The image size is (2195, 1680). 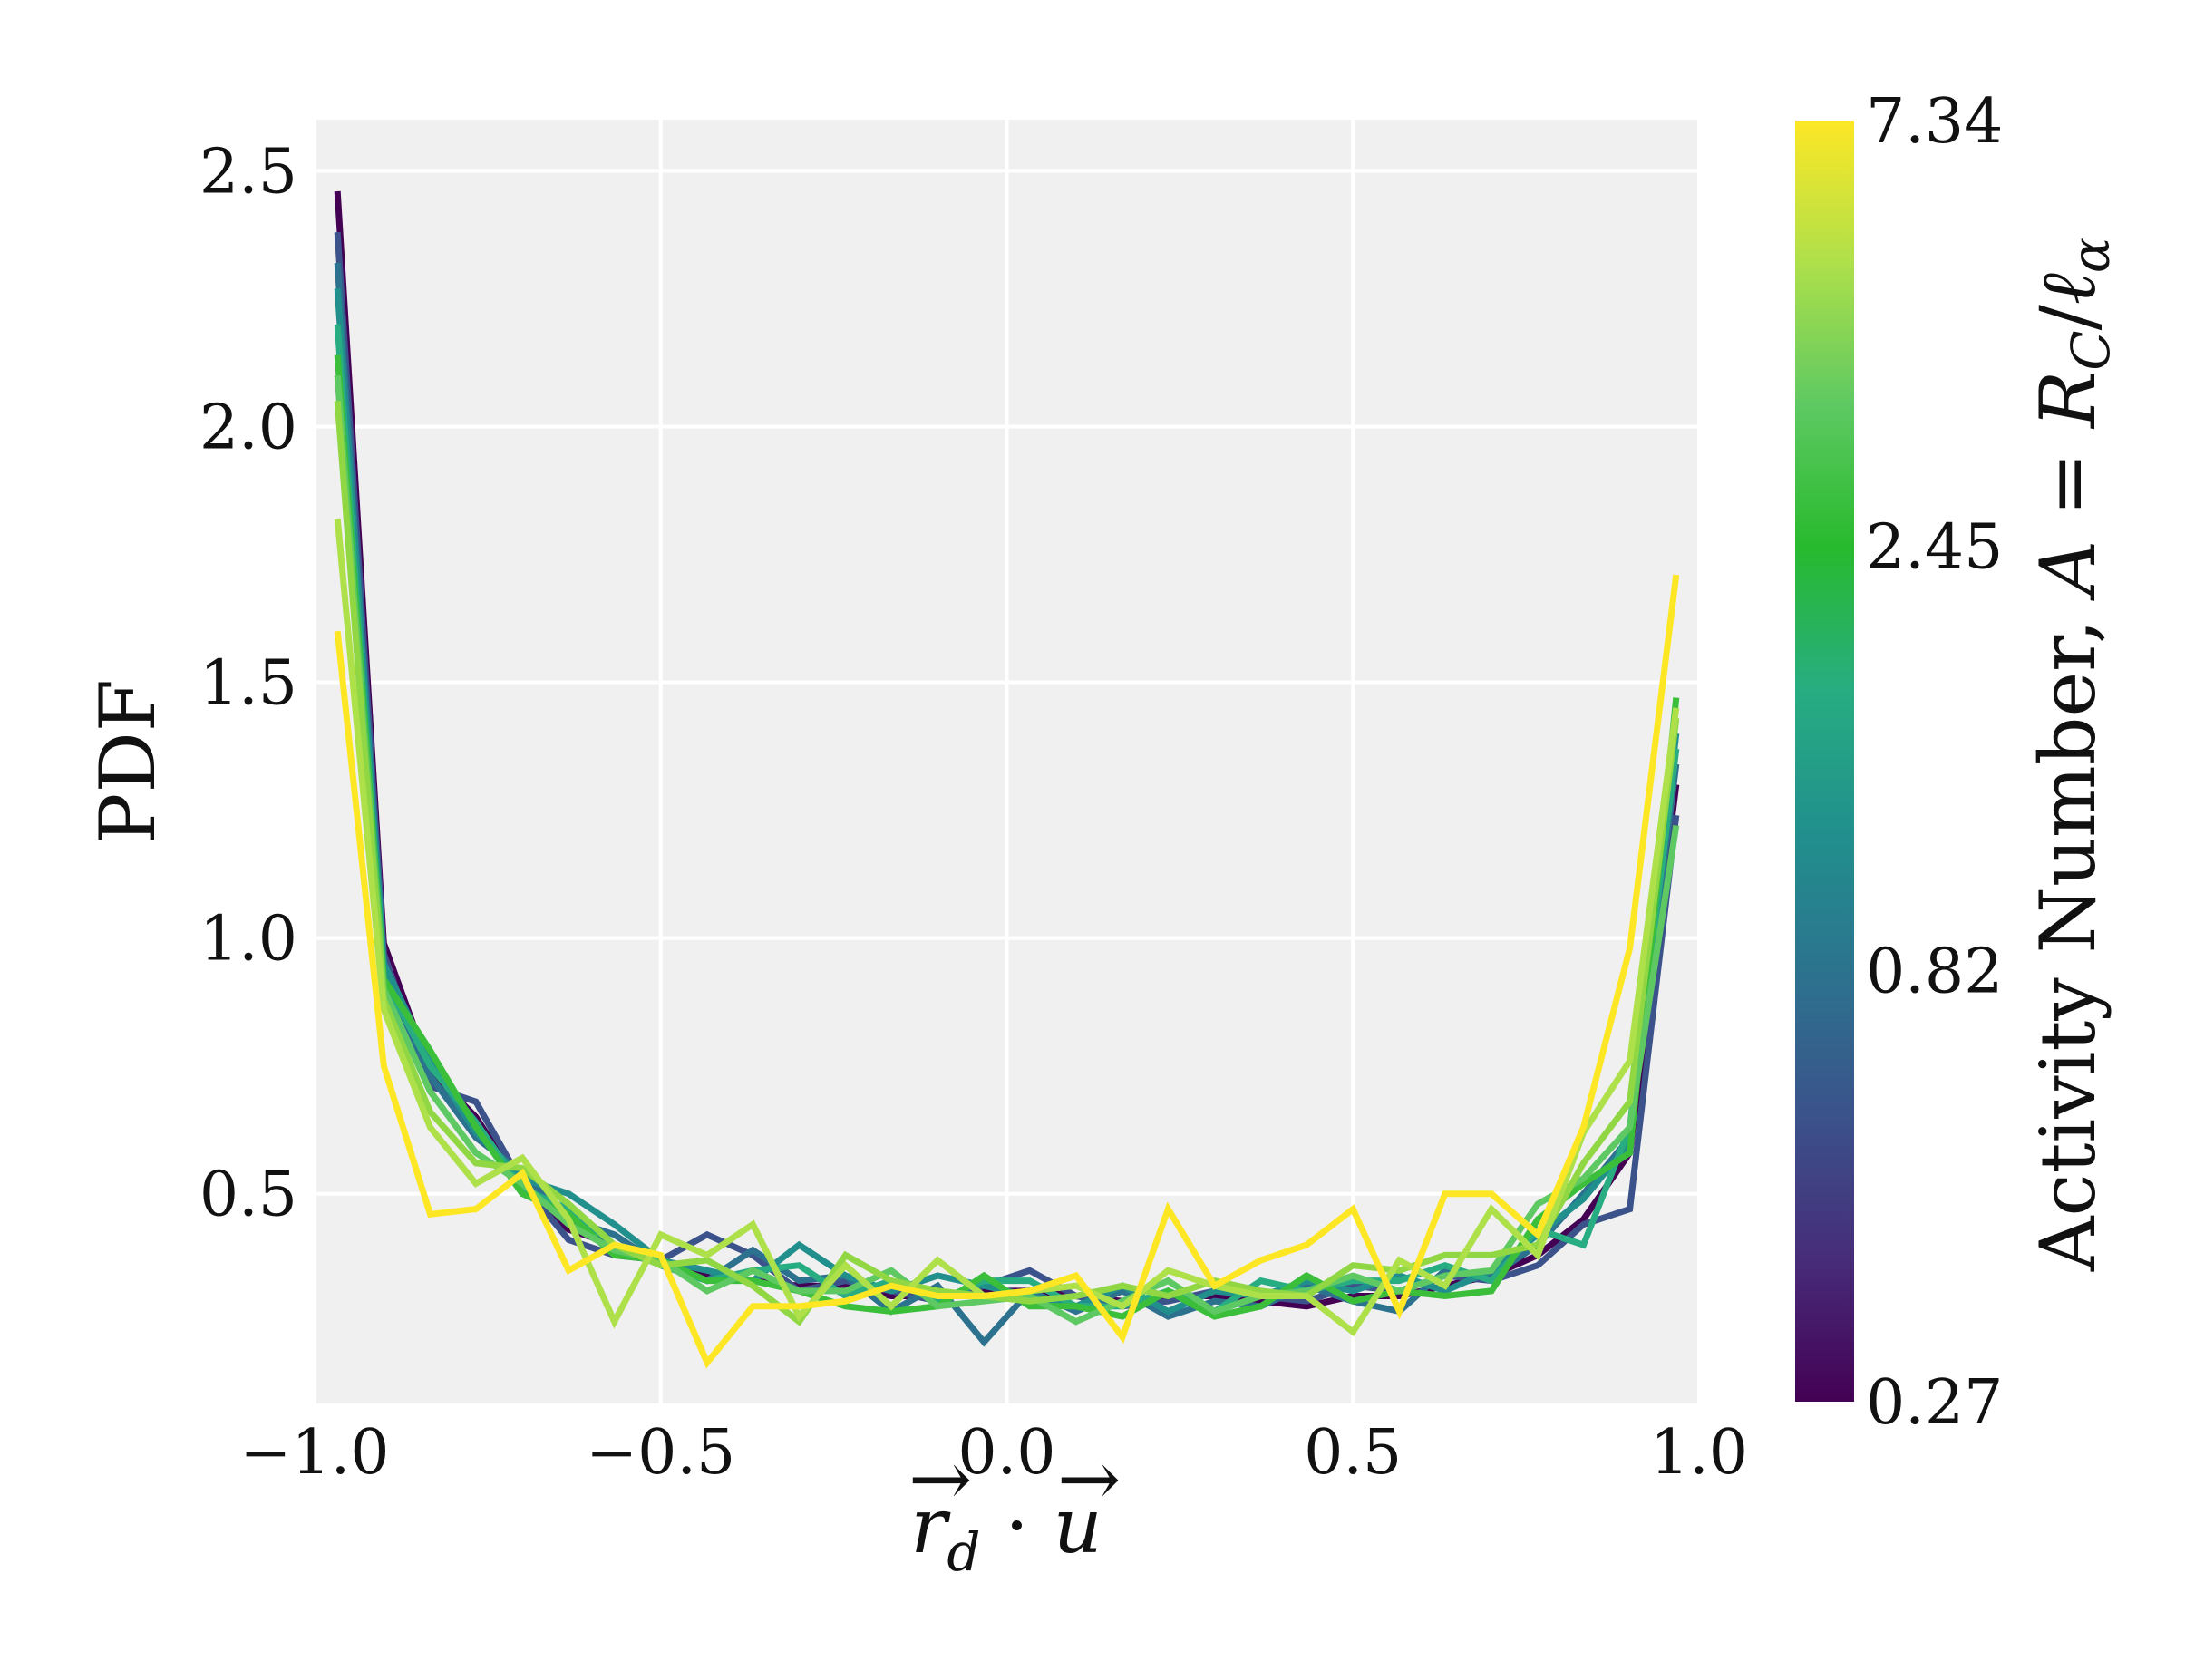 I want to click on colorbar, so click(x=1824, y=761).